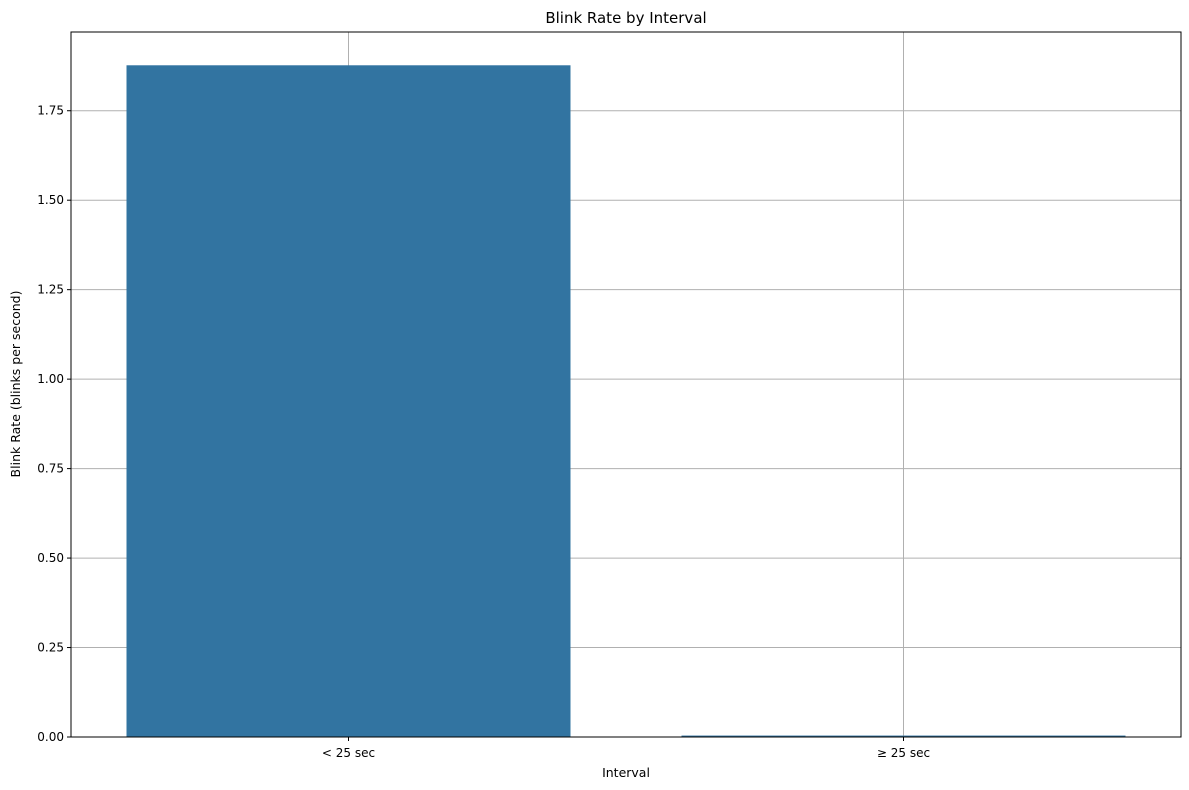 This screenshot has height=790, width=1189. Describe the element at coordinates (50, 737) in the screenshot. I see `y-tick-label: 0.00` at that location.